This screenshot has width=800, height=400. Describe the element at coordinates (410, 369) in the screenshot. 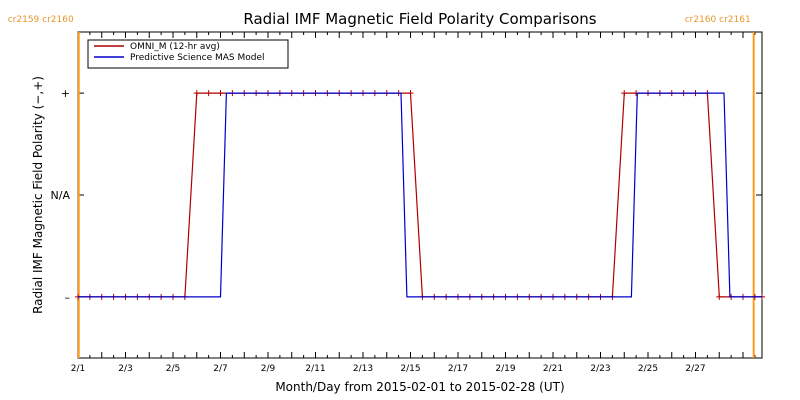

I see `x-tick-label: 2/15` at that location.